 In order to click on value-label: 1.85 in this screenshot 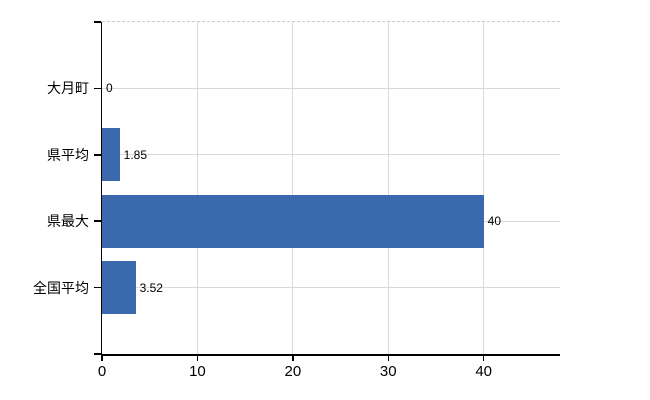, I will do `click(135, 154)`.